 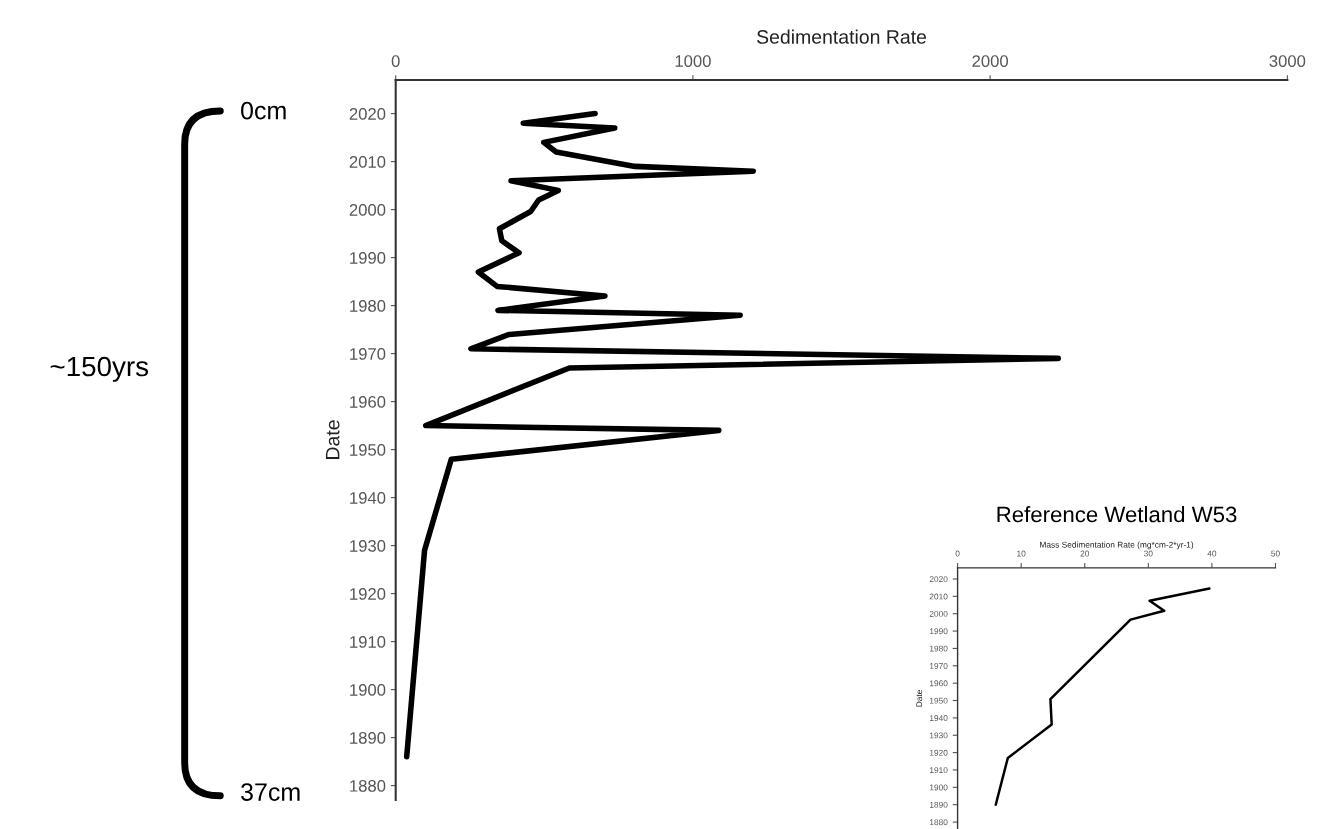 What do you see at coordinates (1117, 514) in the screenshot?
I see `chart-title: Reference Wetland W53` at bounding box center [1117, 514].